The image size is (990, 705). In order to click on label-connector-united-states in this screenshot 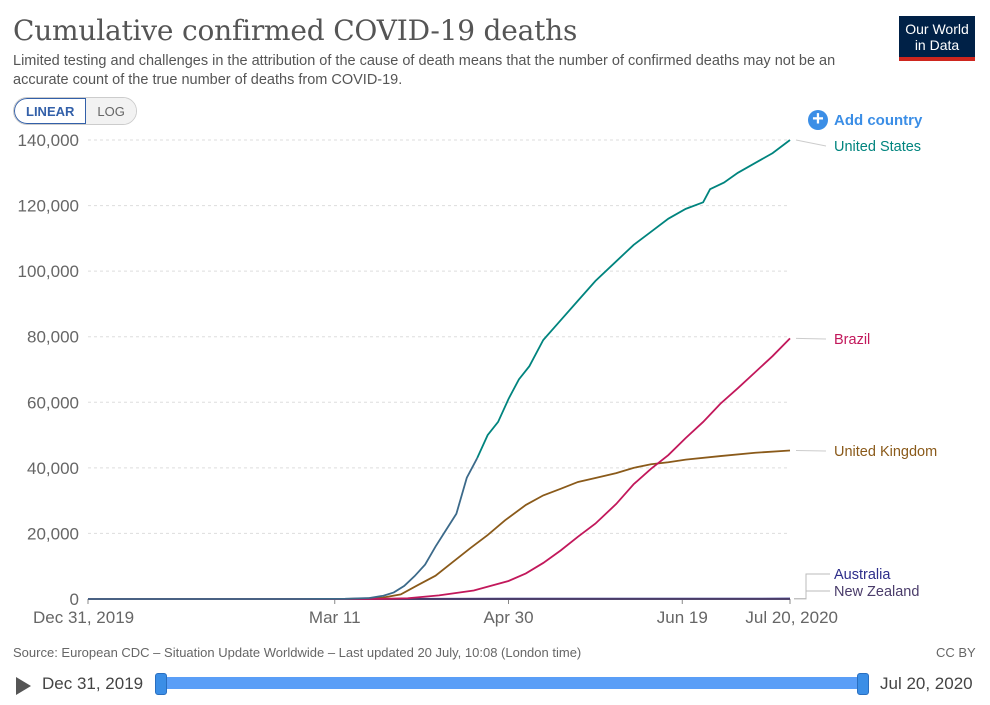, I will do `click(811, 143)`.